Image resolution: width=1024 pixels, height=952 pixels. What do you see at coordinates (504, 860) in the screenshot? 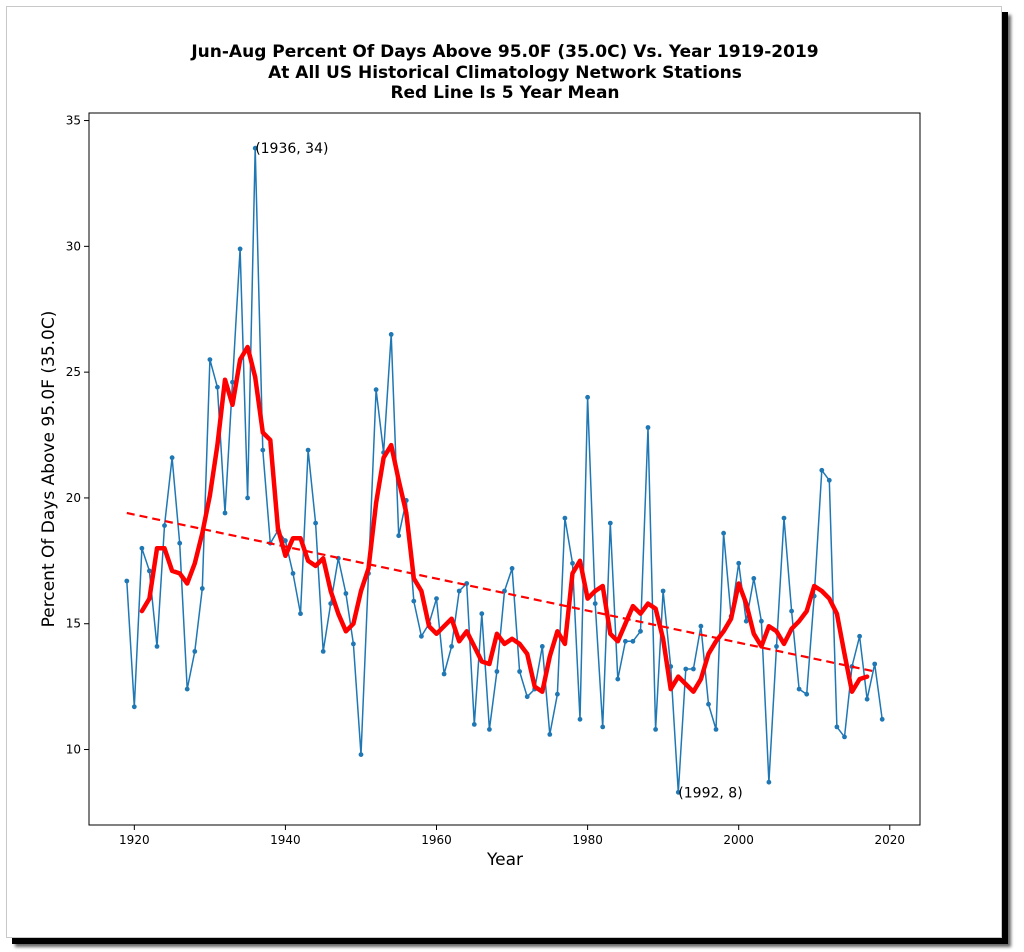
I see `x-axis-label: Year` at bounding box center [504, 860].